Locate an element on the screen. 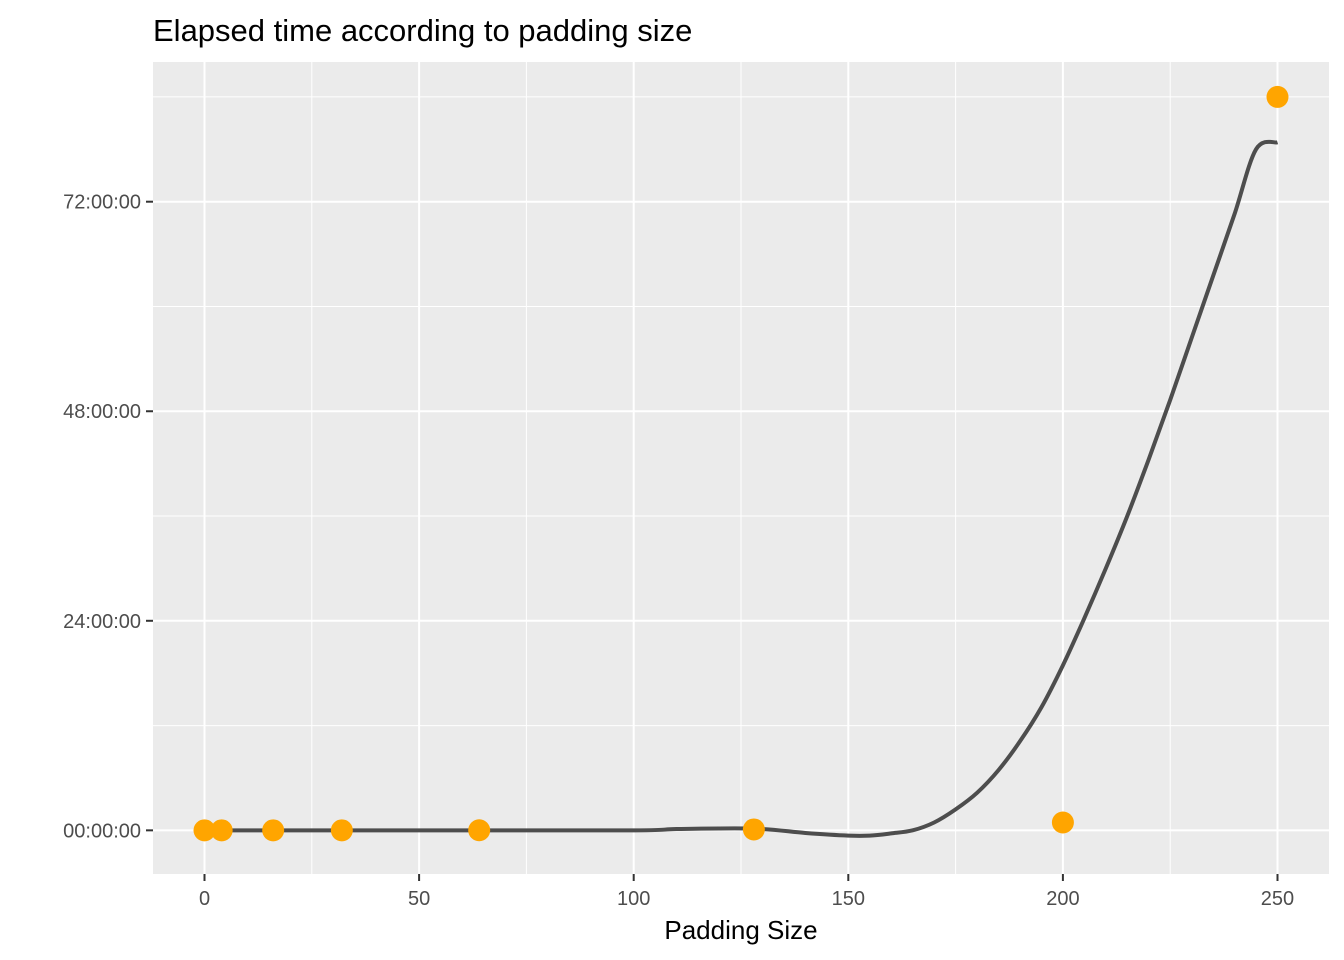  y-axis: 00:00:00 24:00:00 48:00:00 72:00:00 is located at coordinates (108, 517).